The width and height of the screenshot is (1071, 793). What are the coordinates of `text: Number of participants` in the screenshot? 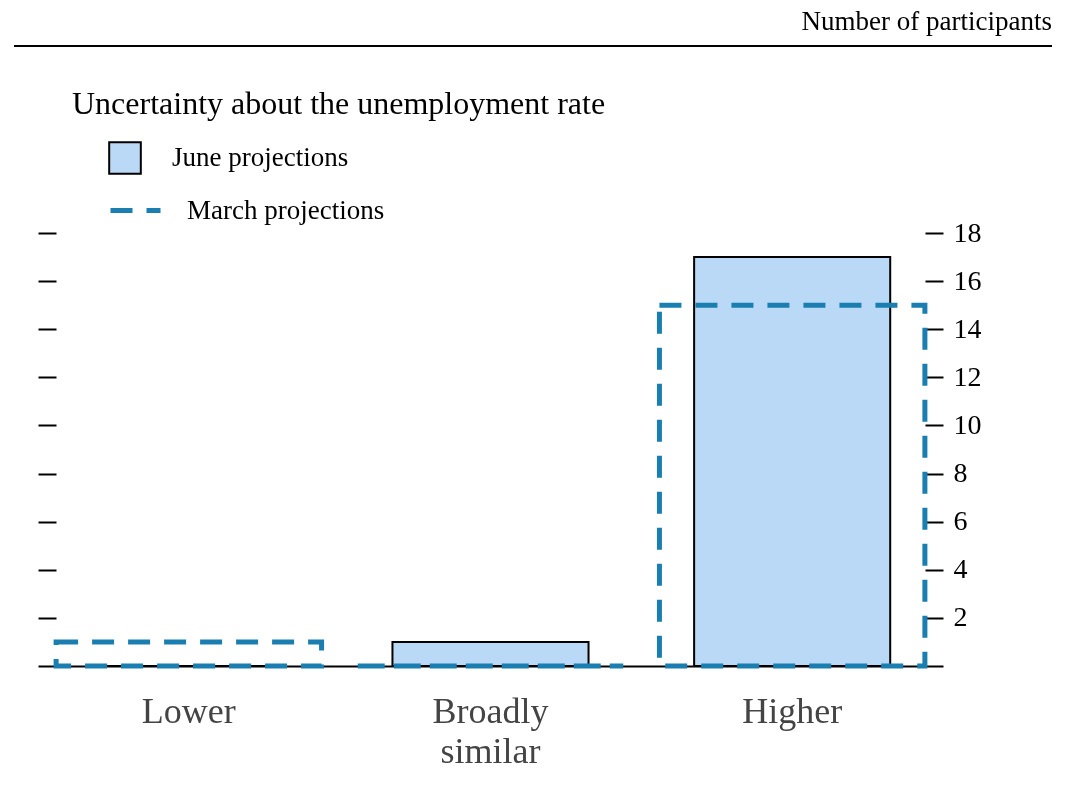 It's located at (533, 26).